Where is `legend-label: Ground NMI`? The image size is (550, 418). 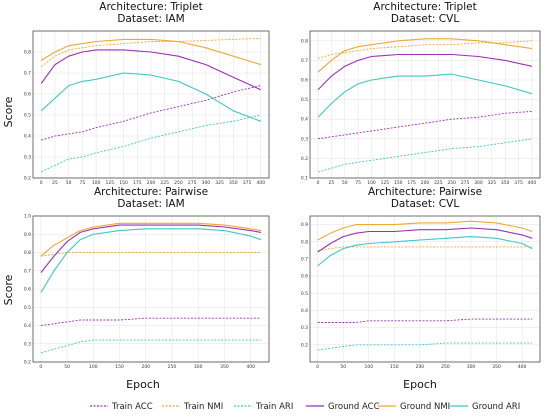
legend-label: Ground NMI is located at coordinates (425, 407).